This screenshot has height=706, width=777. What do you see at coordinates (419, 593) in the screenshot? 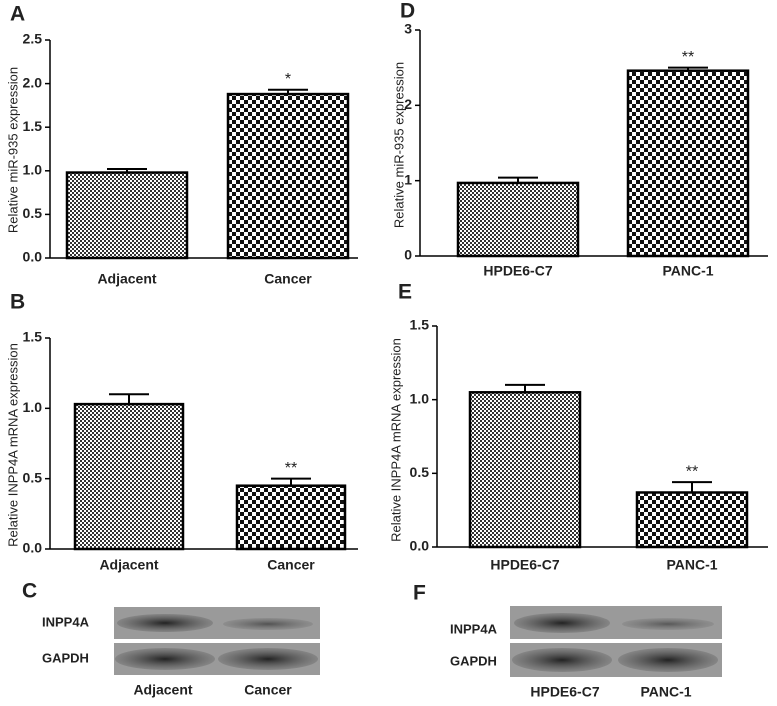
I see `panel-label: F` at bounding box center [419, 593].